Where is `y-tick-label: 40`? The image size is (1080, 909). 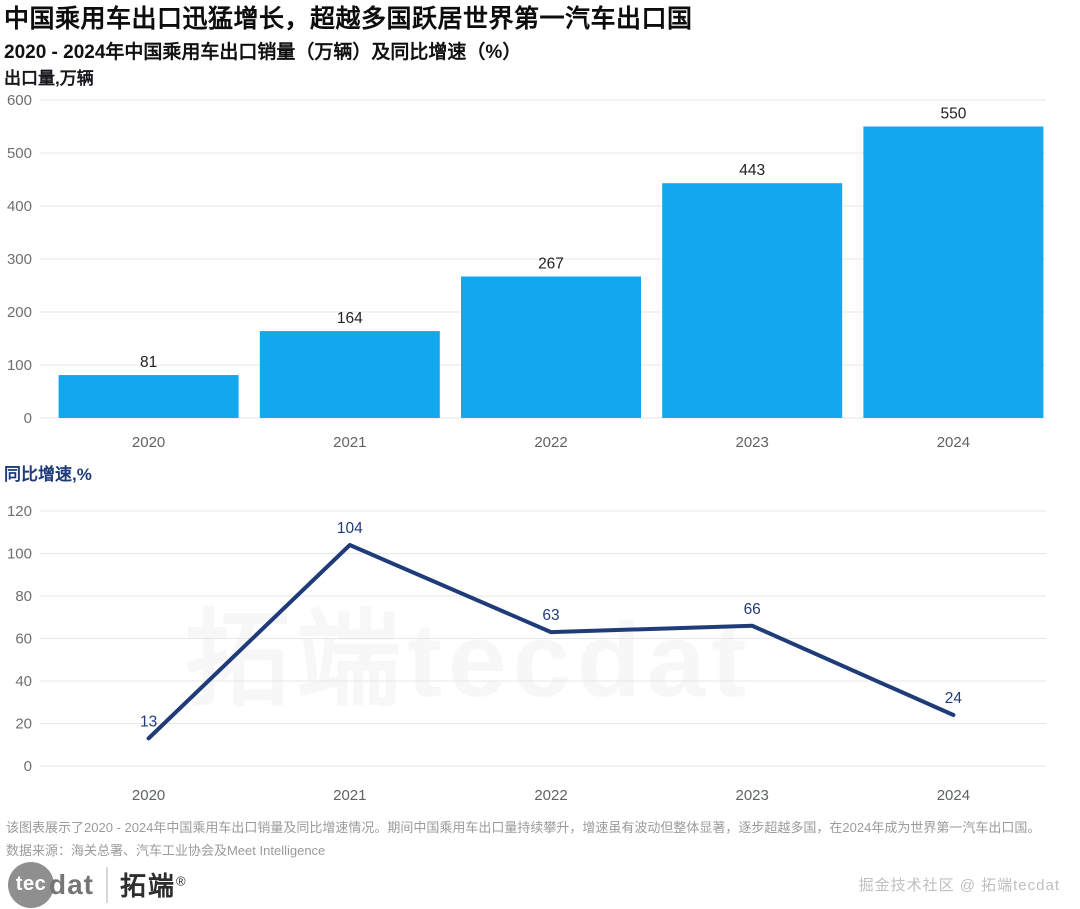
y-tick-label: 40 is located at coordinates (23, 681).